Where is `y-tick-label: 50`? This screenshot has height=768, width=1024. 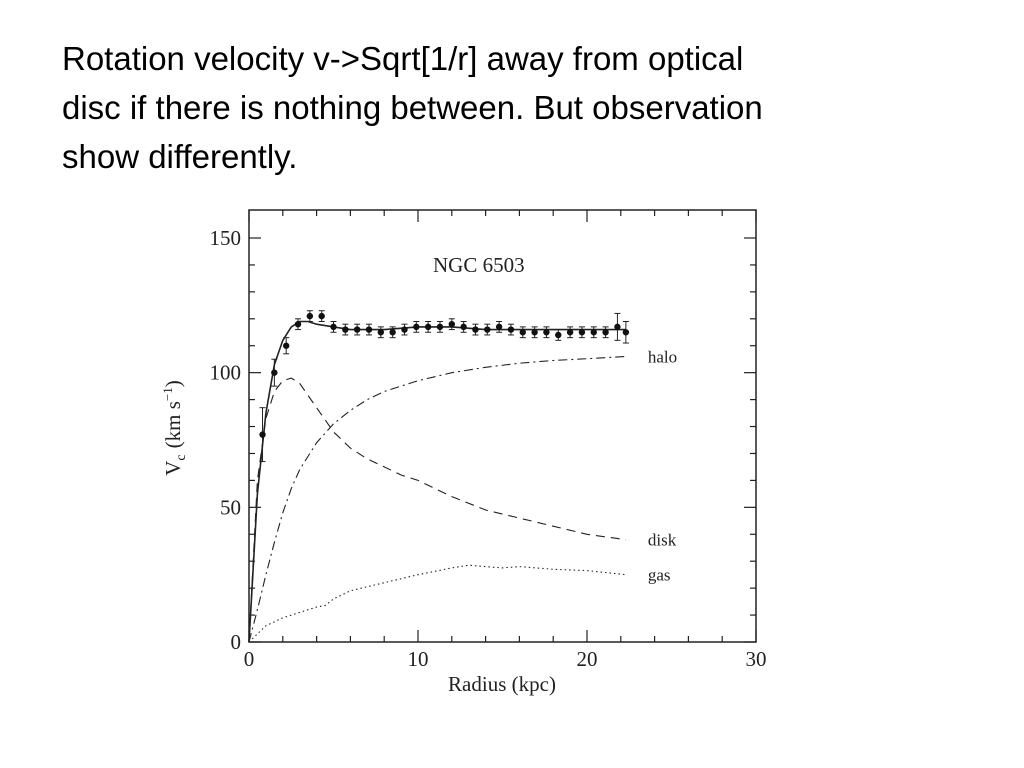
y-tick-label: 50 is located at coordinates (230, 507).